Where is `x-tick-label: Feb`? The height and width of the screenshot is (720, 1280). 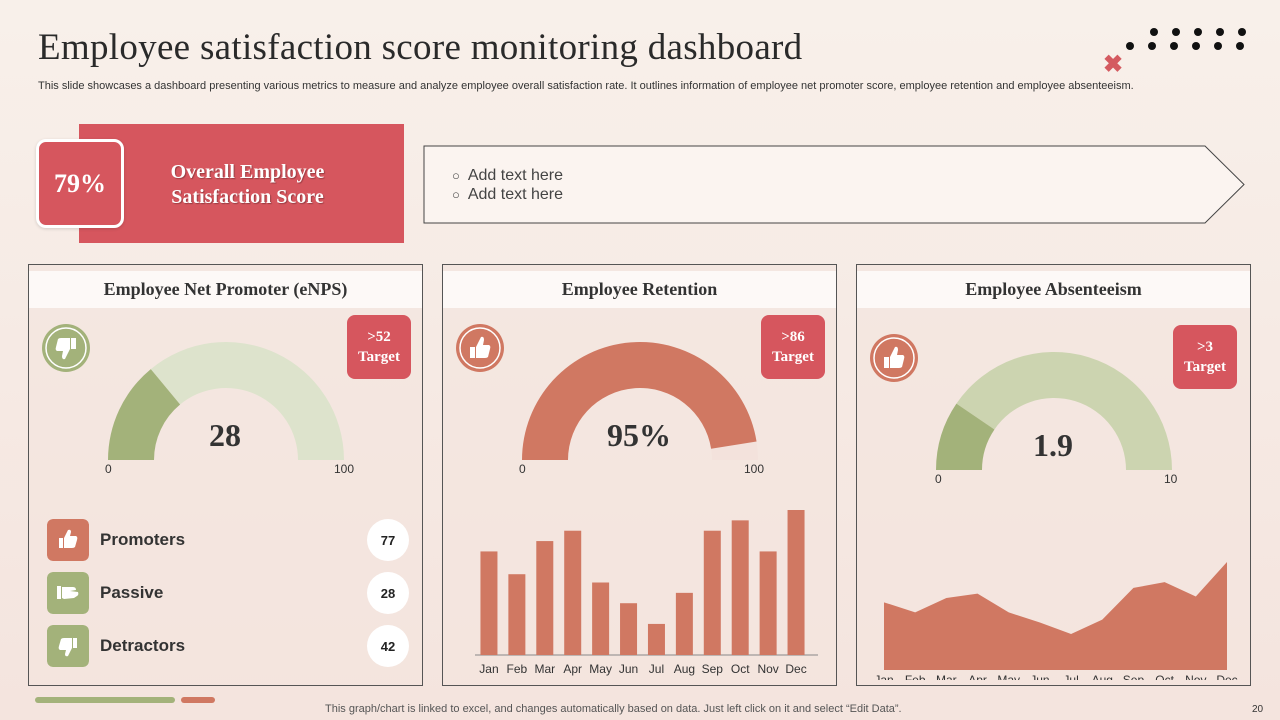 x-tick-label: Feb is located at coordinates (915, 676).